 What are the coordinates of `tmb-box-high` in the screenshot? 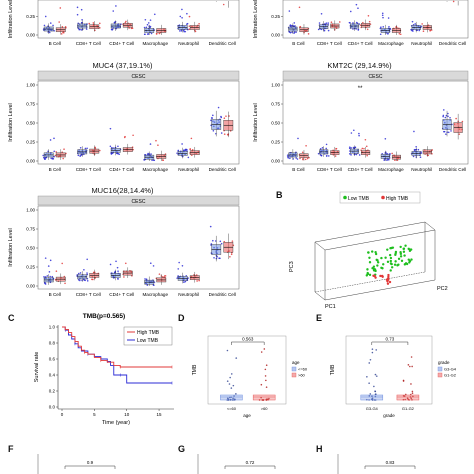 It's located at (408, 397).